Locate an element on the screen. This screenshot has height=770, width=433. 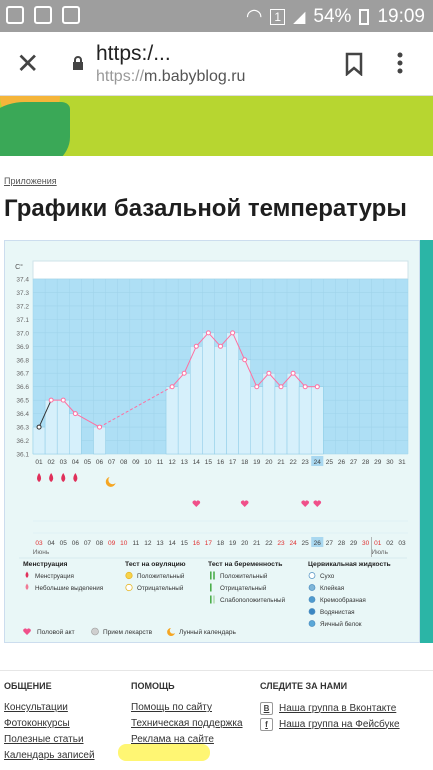
url-scheme: https:// is located at coordinates (120, 76).